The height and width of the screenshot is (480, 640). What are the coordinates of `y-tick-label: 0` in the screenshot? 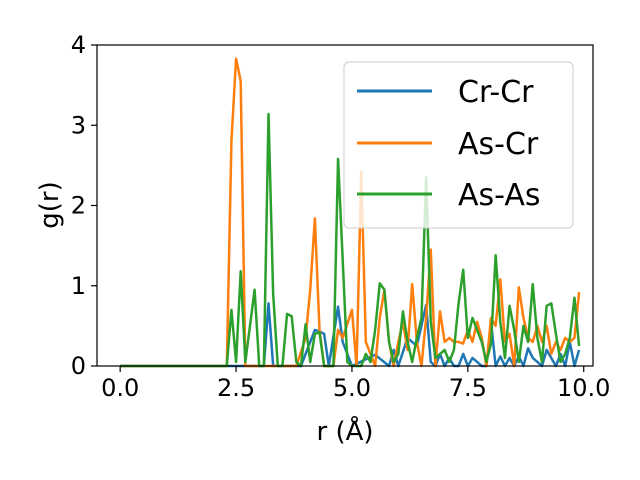 It's located at (78, 366).